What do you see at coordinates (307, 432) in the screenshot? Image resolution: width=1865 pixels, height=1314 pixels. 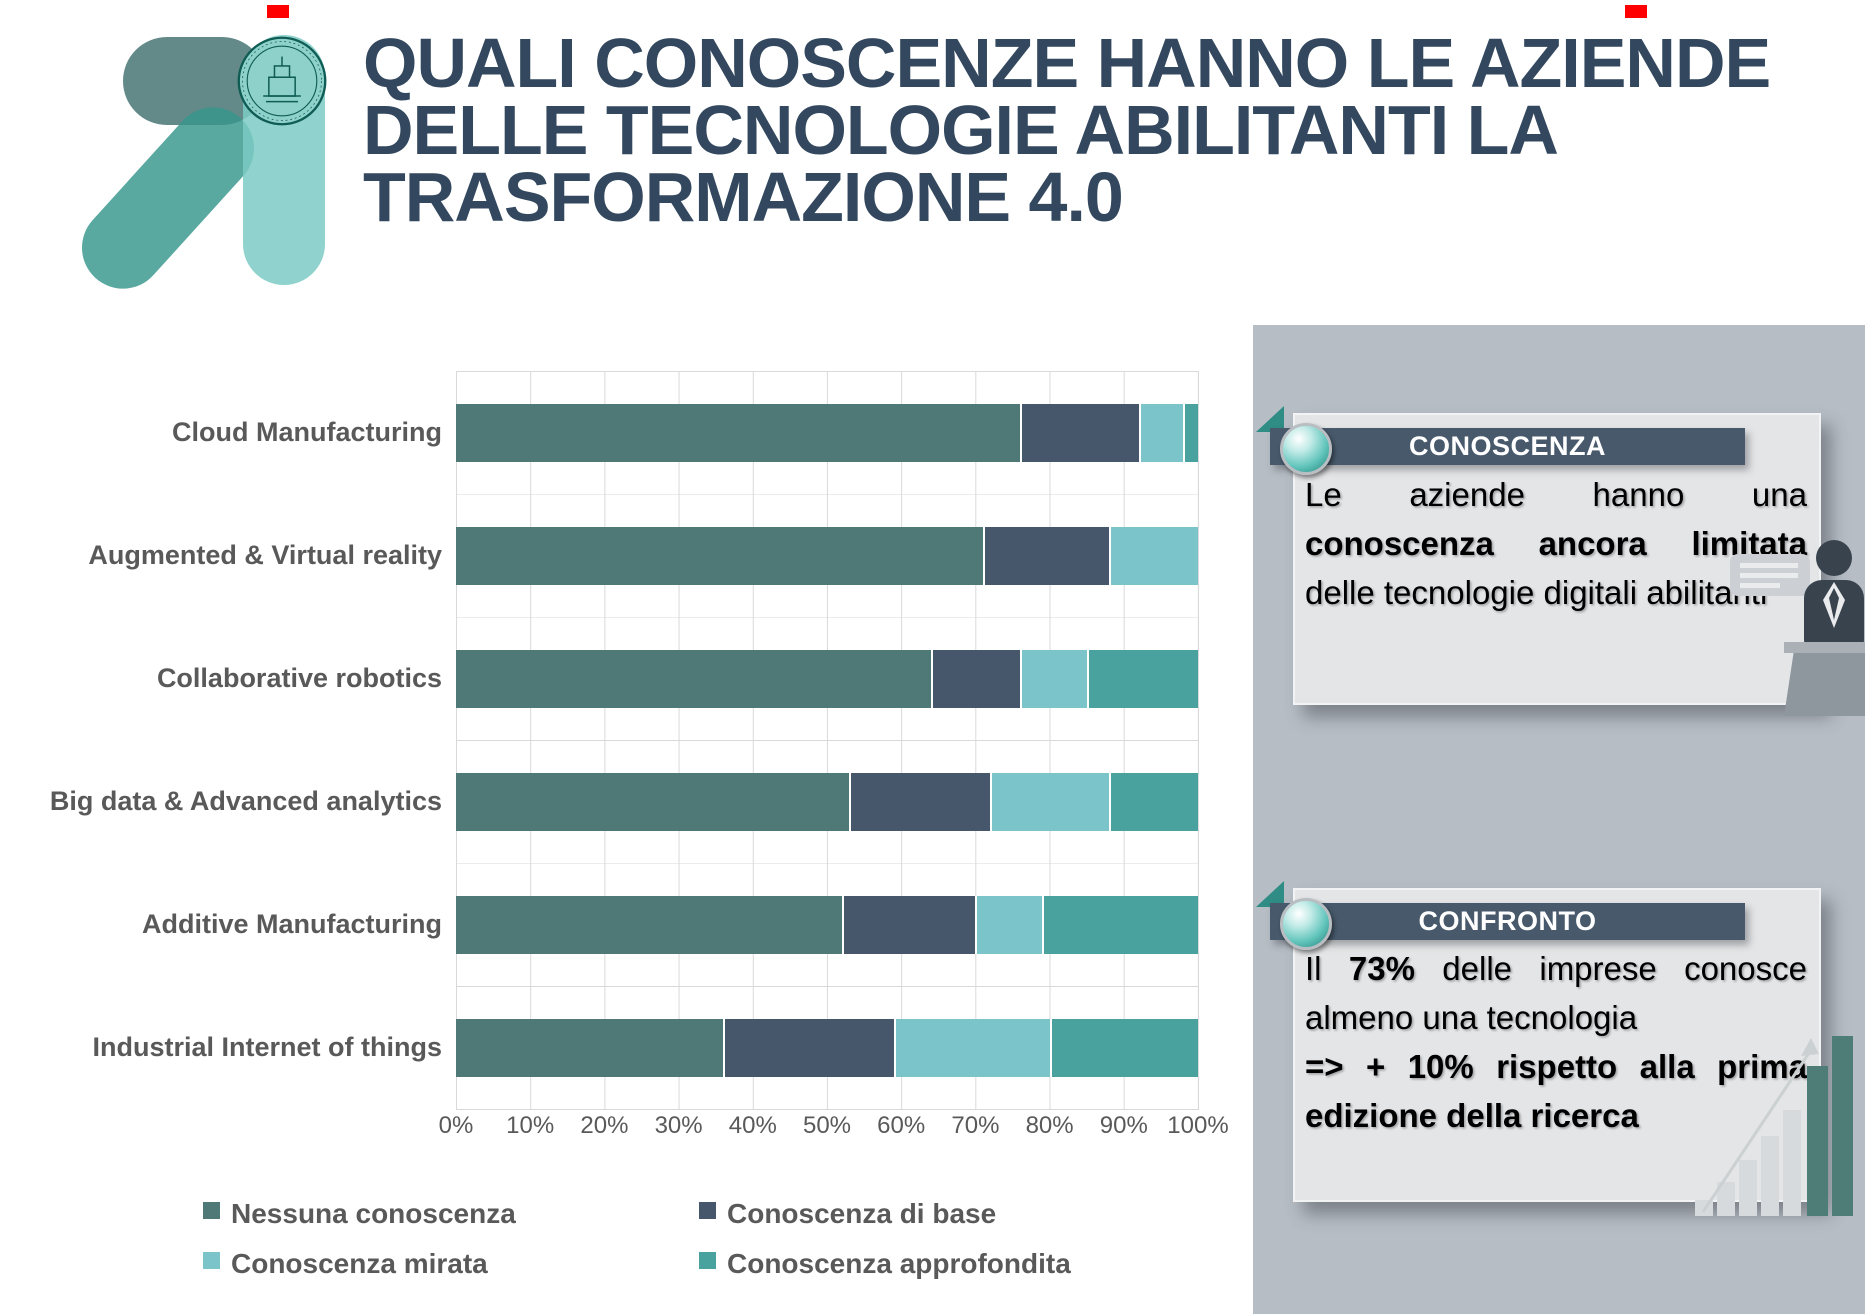 I see `category-label: Cloud Manufacturing` at bounding box center [307, 432].